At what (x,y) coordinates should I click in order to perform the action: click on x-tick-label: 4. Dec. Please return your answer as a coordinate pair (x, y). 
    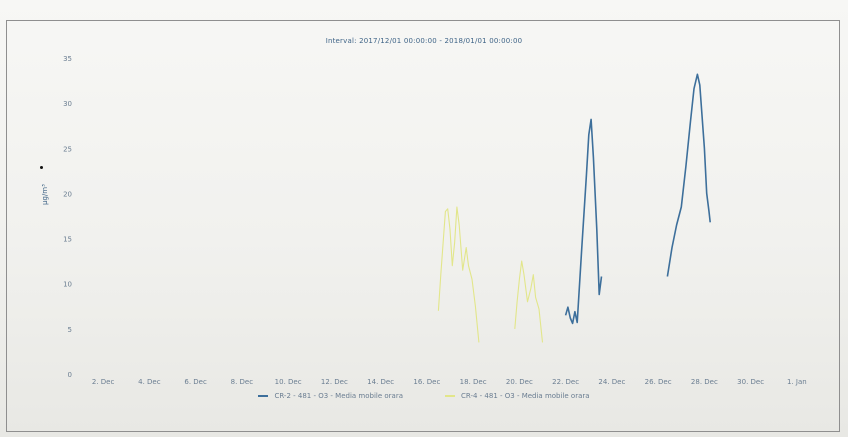
    Looking at the image, I should click on (149, 382).